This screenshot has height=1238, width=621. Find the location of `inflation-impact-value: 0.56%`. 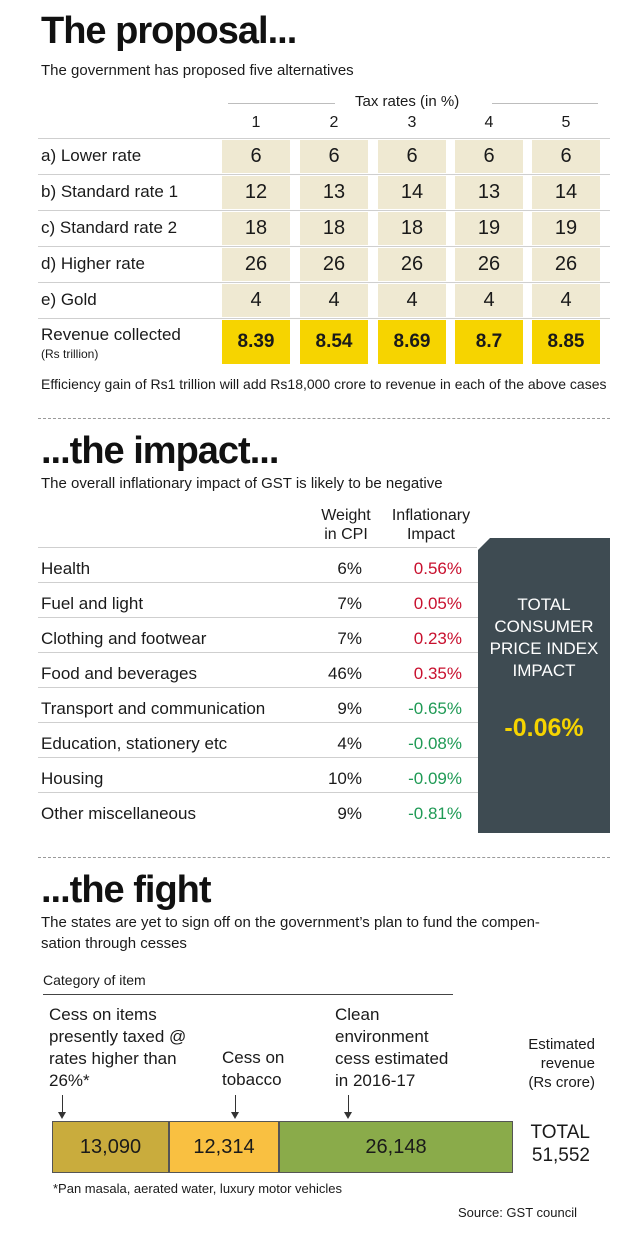

inflation-impact-value: 0.56% is located at coordinates (437, 568).